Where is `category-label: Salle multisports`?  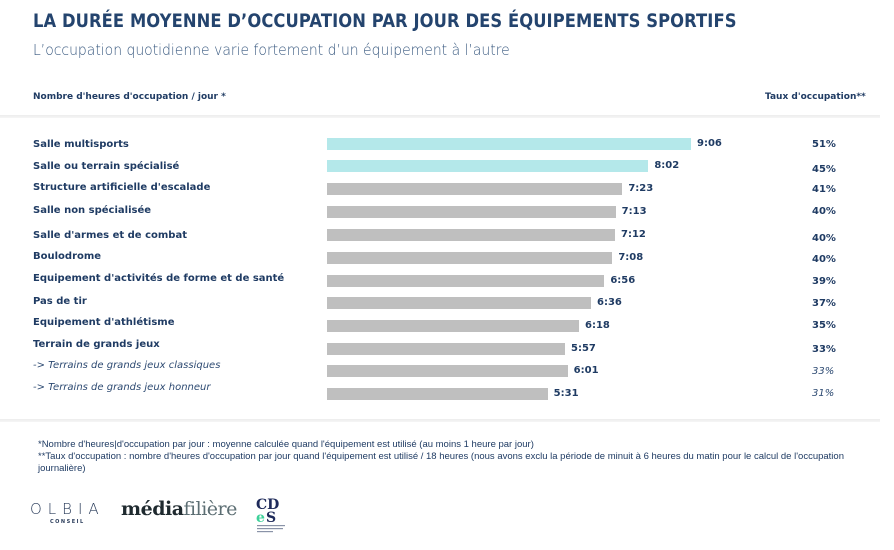
category-label: Salle multisports is located at coordinates (81, 144).